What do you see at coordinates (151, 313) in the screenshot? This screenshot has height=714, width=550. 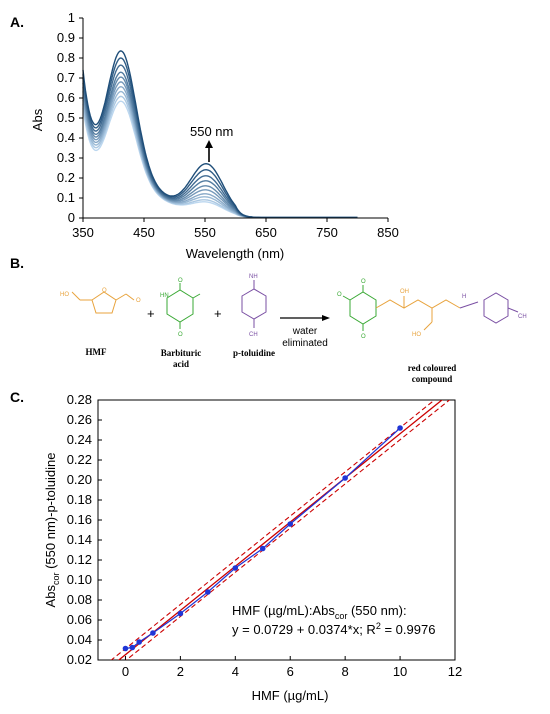 I see `plus-sign-1: +` at bounding box center [151, 313].